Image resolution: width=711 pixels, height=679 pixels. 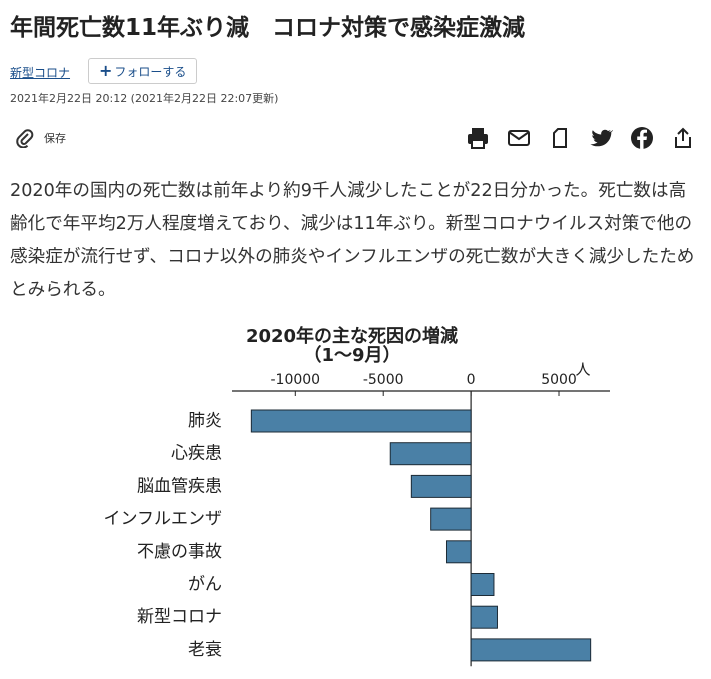 What do you see at coordinates (205, 585) in the screenshot?
I see `y-tick-label: がん` at bounding box center [205, 585].